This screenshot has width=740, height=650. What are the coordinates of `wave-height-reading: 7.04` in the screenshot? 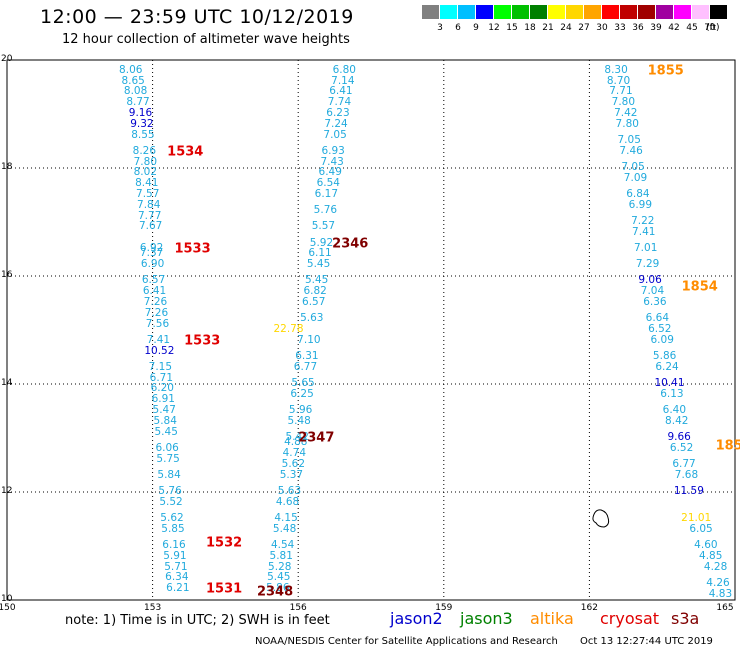 It's located at (652, 291).